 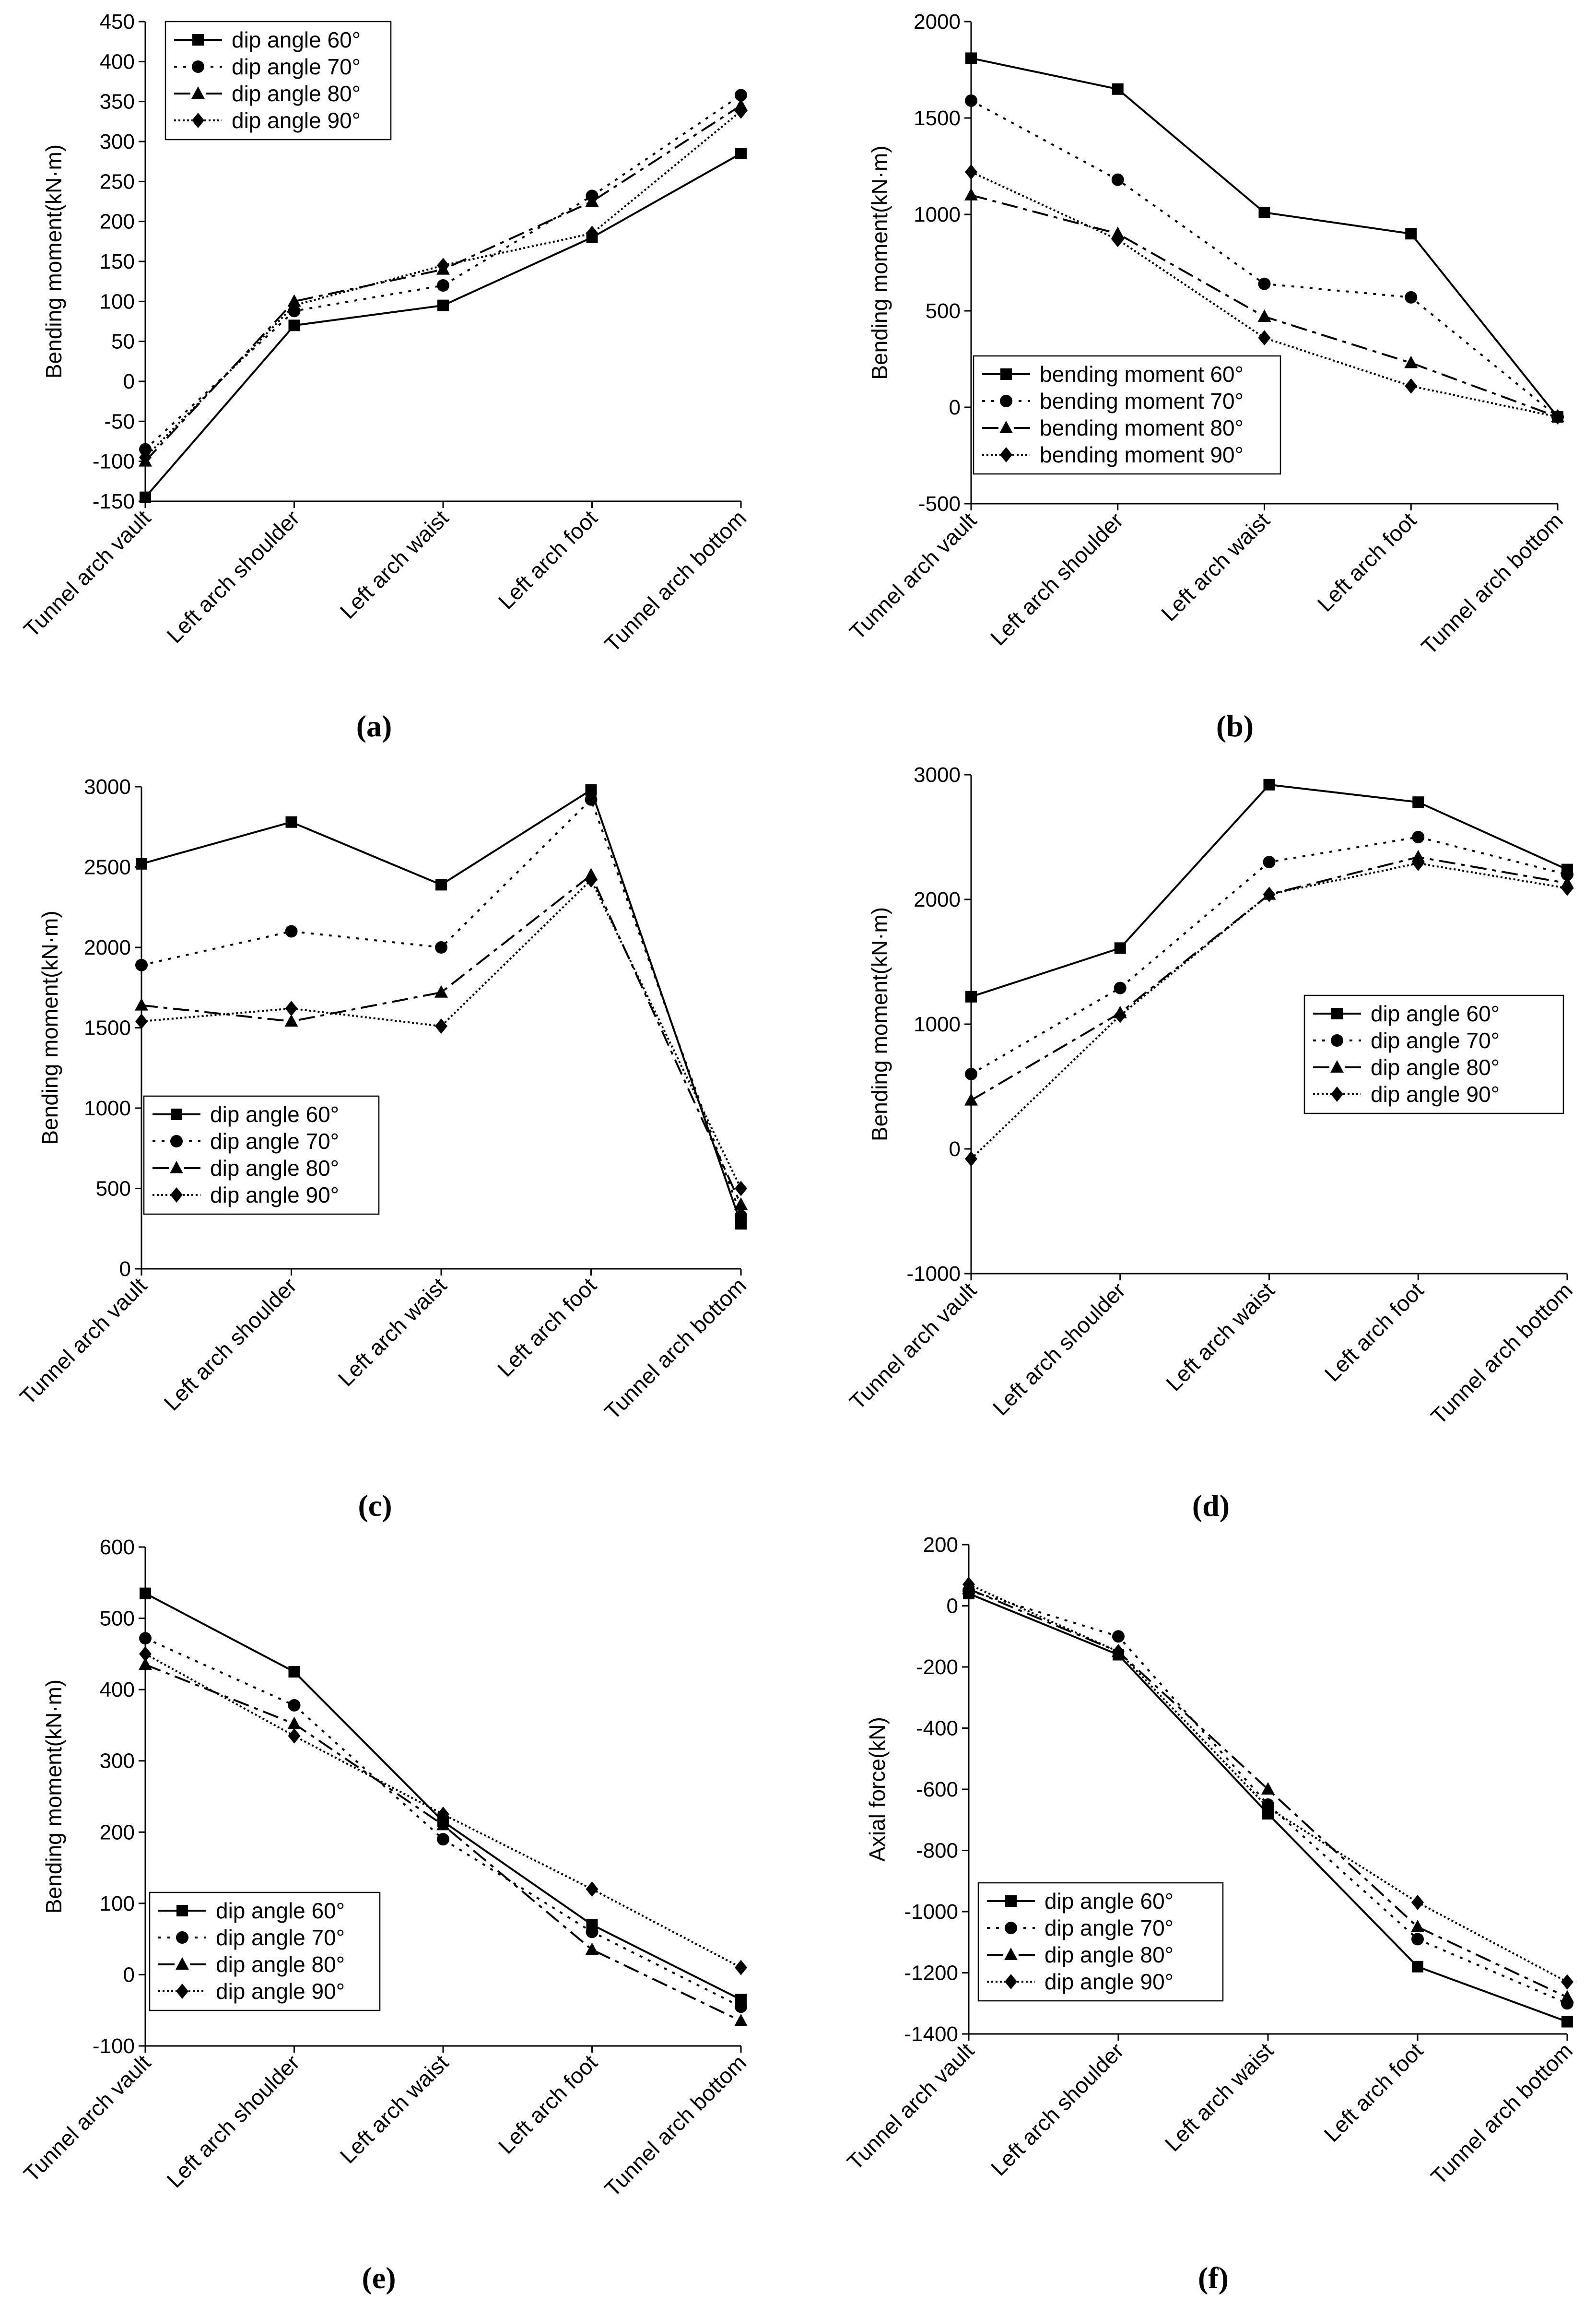 What do you see at coordinates (107, 787) in the screenshot?
I see `y-tick-label: 3000` at bounding box center [107, 787].